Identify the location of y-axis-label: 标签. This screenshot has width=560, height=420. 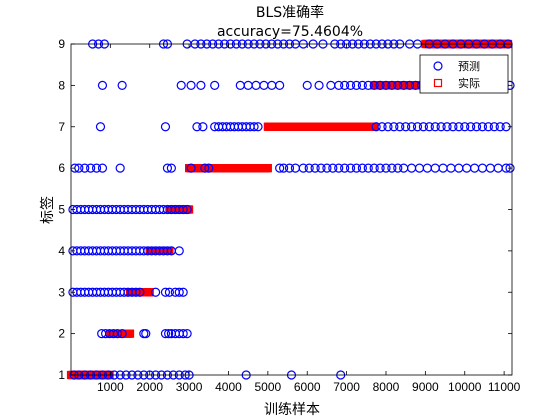
(47, 210).